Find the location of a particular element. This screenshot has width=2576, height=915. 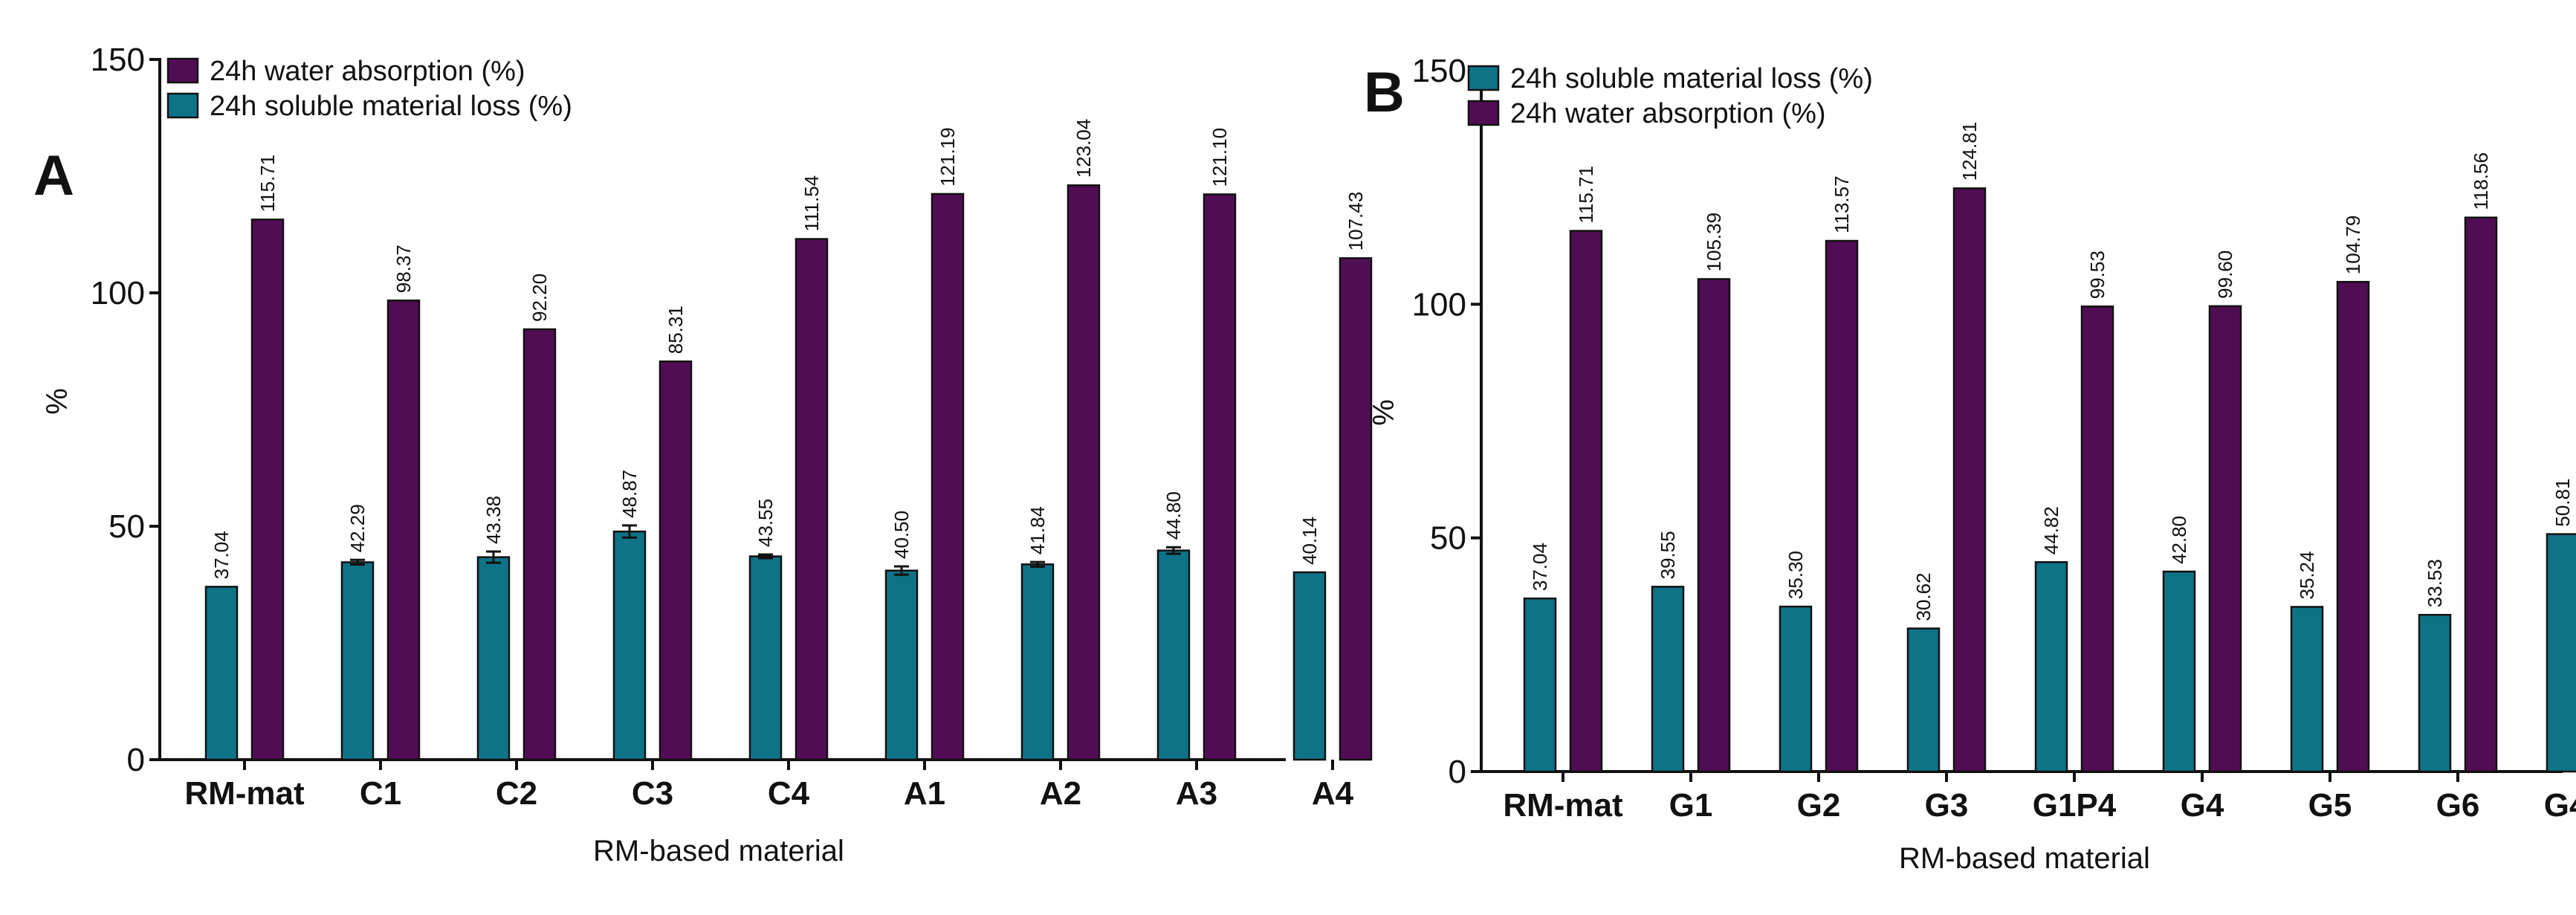

data-label: 105.39 is located at coordinates (1714, 243).